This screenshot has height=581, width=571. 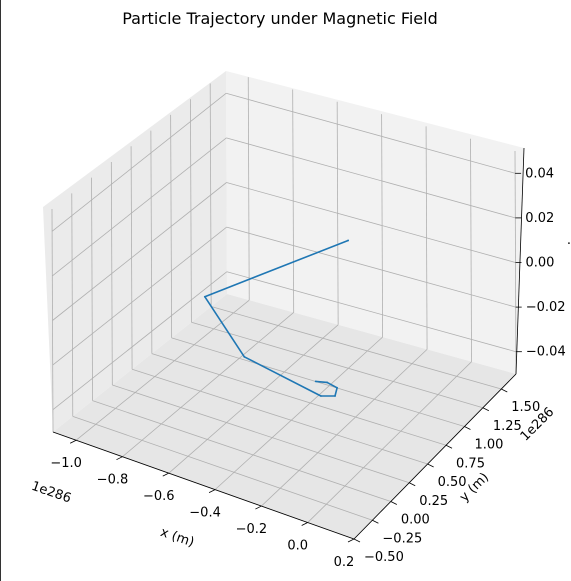 I want to click on x-tick-label: 0.0, so click(x=297, y=546).